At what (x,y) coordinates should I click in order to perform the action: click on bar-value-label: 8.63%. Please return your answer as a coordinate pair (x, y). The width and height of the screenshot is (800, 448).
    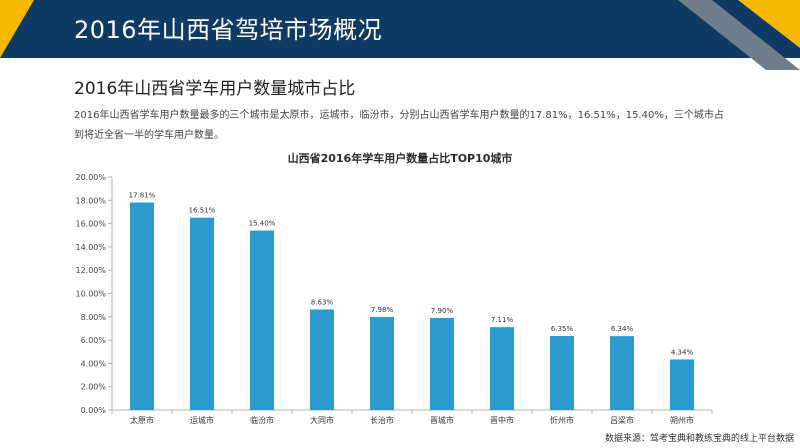
    Looking at the image, I should click on (322, 302).